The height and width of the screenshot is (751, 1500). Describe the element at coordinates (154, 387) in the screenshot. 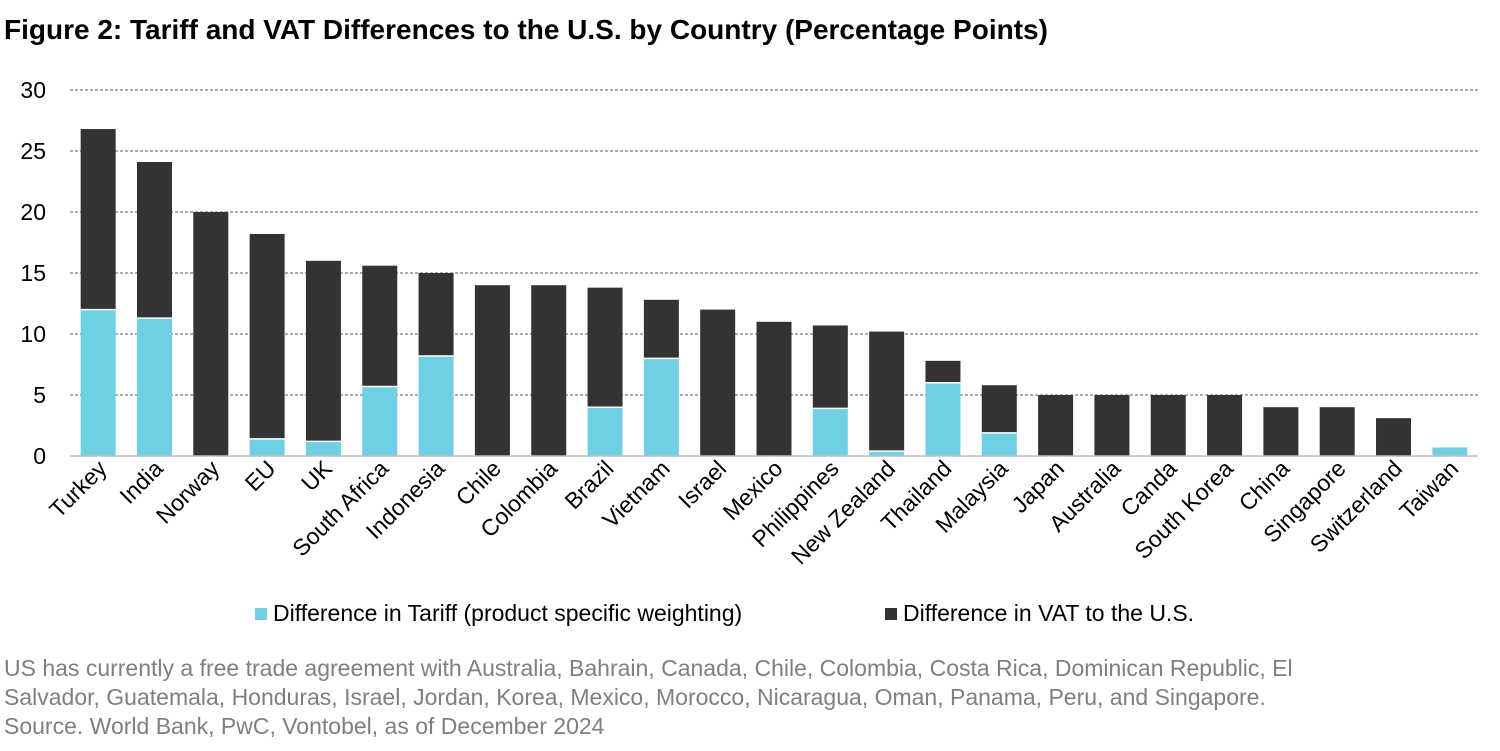

I see `bar-tariff-india` at that location.